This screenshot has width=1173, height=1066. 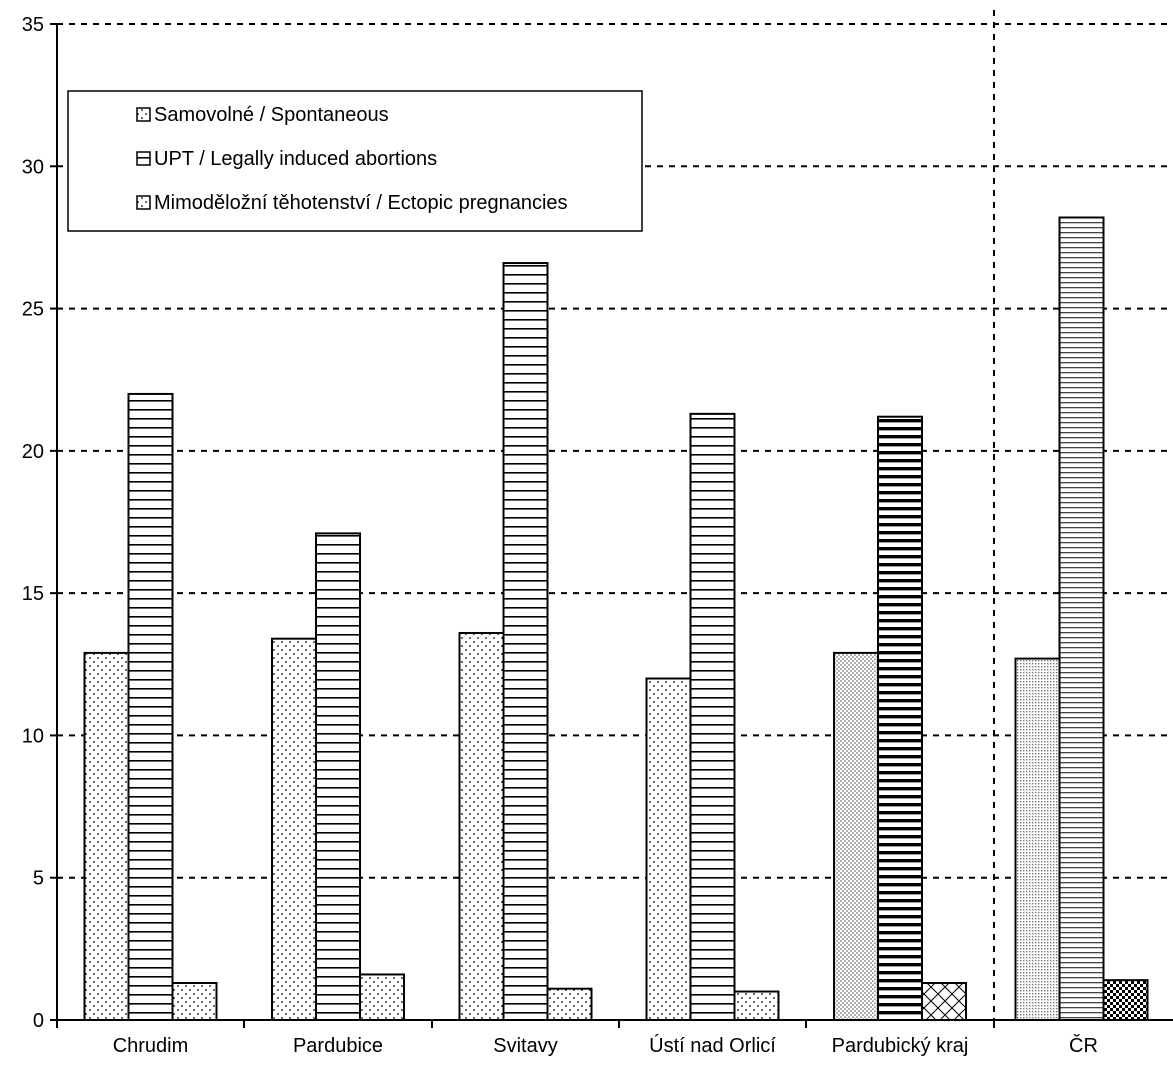 I want to click on y-tick-label-15: 15, so click(x=33, y=594).